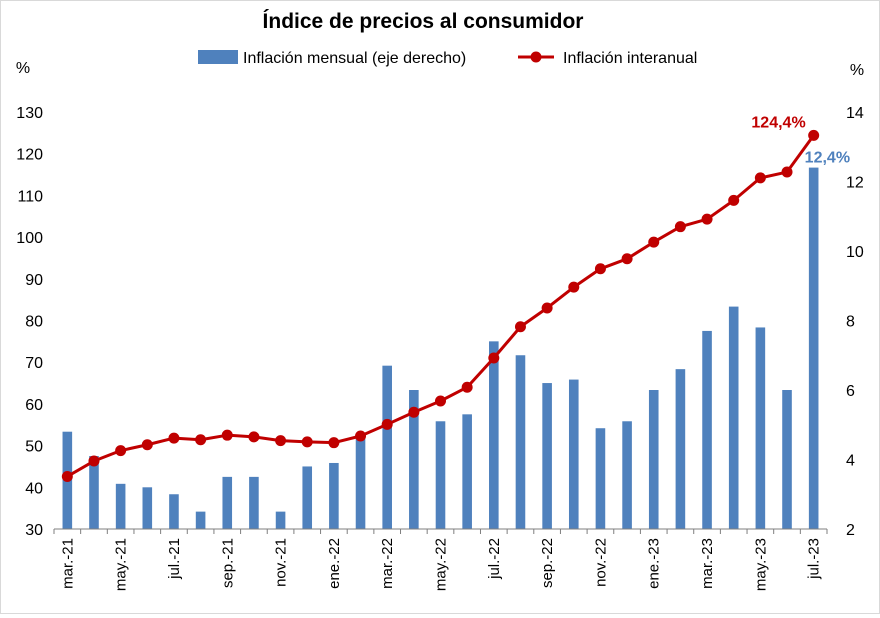 This screenshot has height=618, width=880. What do you see at coordinates (850, 530) in the screenshot?
I see `y-right-tick-label: 2` at bounding box center [850, 530].